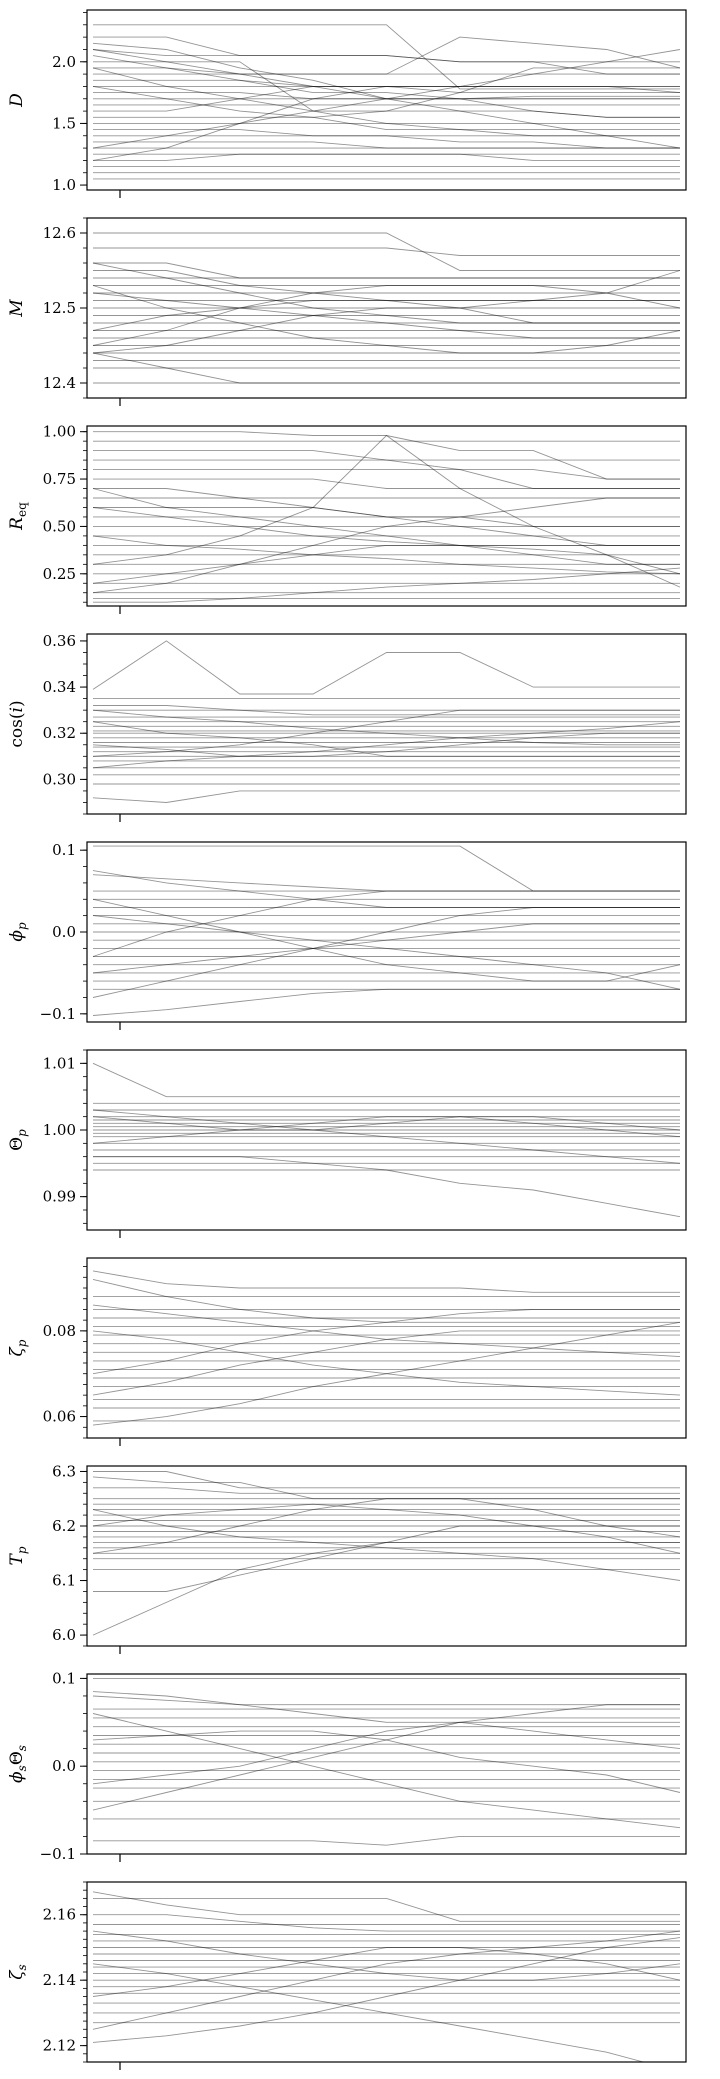 Image resolution: width=720 pixels, height=2079 pixels. I want to click on y-axis-label: ϕp, so click(18, 932).